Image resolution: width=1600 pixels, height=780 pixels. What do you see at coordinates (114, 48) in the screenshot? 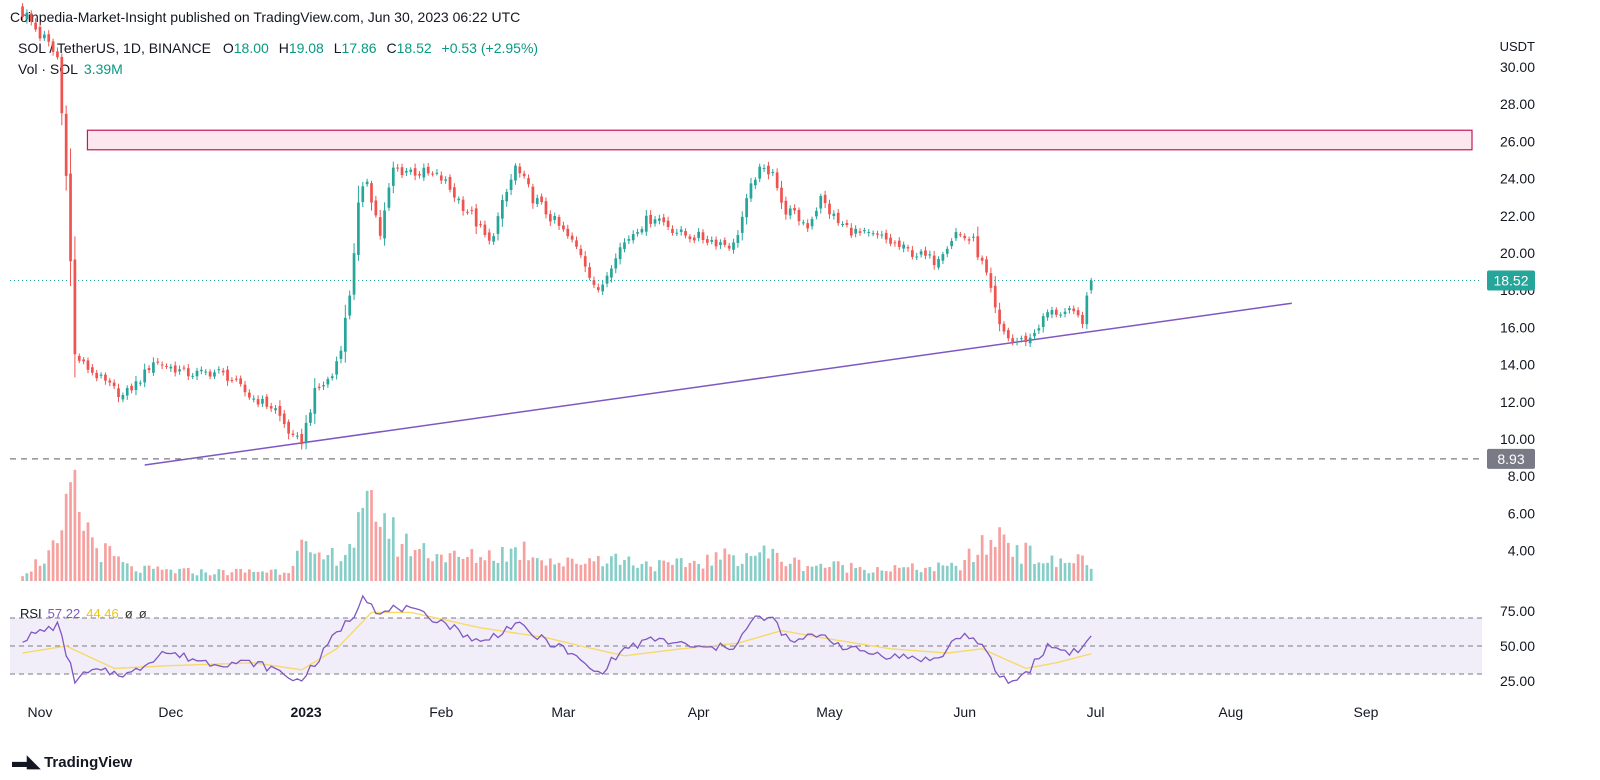
I see `symbol-title: SOL / TetherUS, 1D, BINANCE` at bounding box center [114, 48].